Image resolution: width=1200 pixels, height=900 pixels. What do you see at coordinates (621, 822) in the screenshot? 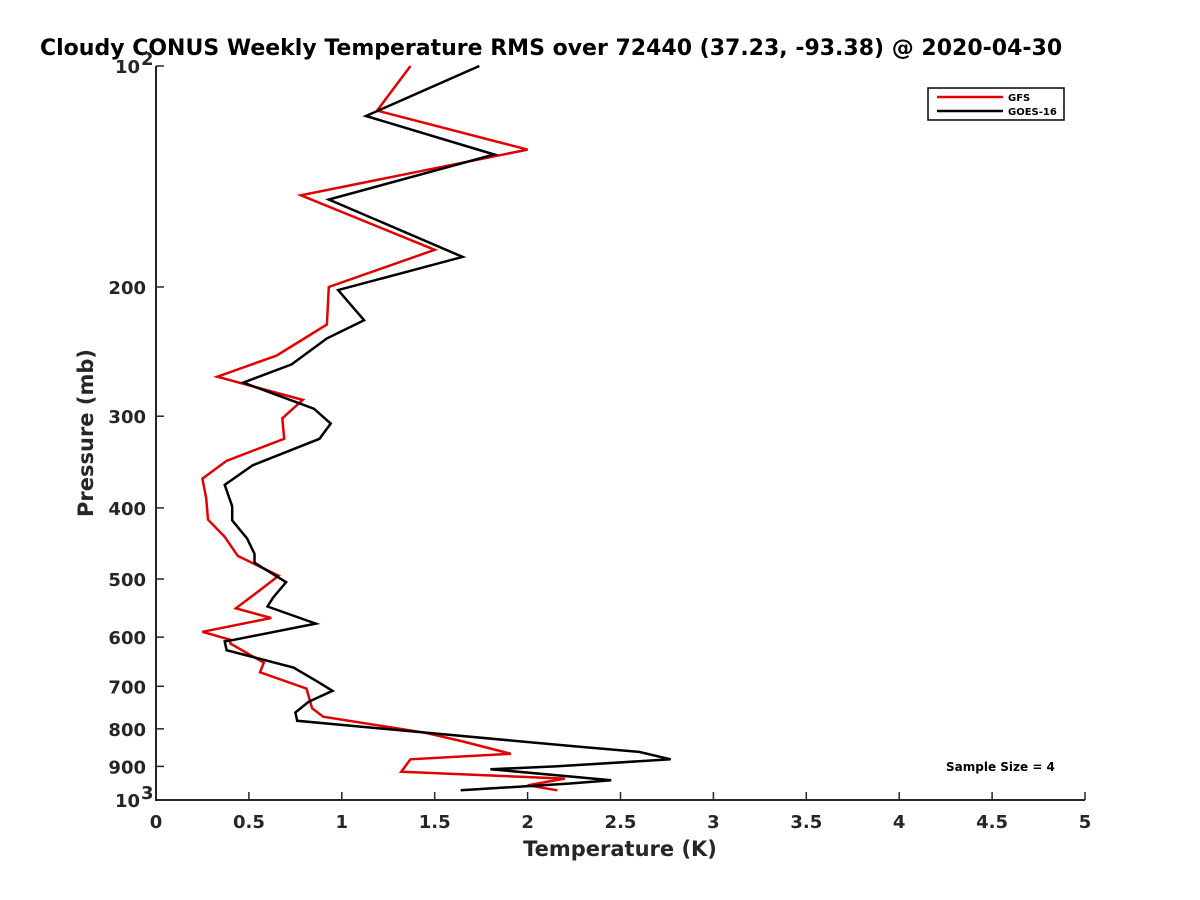
I see `x-tick-label: 2.5` at bounding box center [621, 822].